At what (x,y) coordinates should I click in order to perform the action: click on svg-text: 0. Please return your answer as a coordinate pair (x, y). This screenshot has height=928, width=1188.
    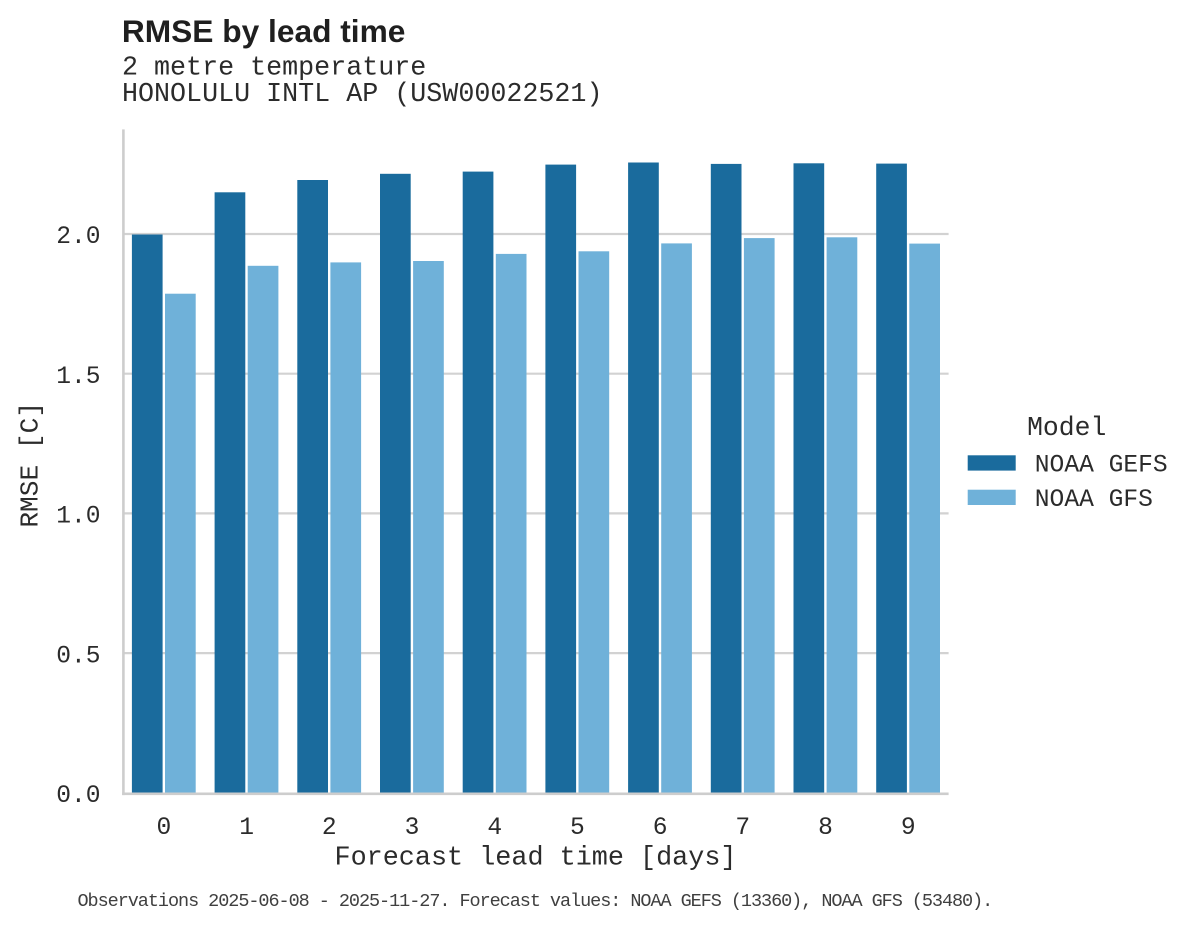
    Looking at the image, I should click on (164, 828).